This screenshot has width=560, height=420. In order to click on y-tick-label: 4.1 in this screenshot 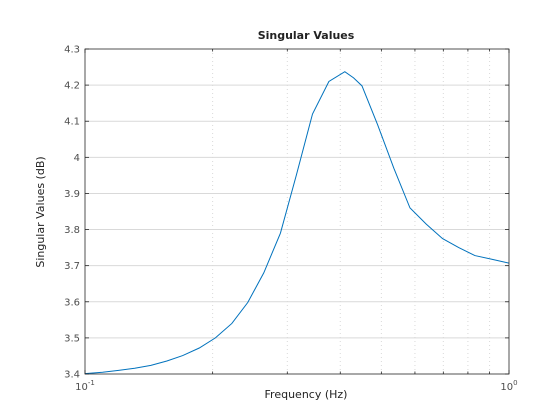, I will do `click(72, 122)`.